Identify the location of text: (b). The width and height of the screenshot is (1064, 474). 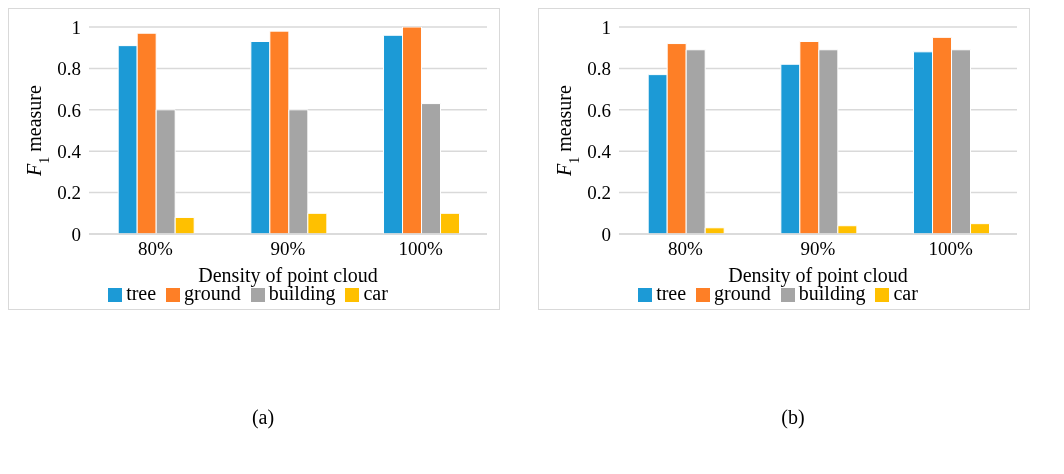
(793, 417).